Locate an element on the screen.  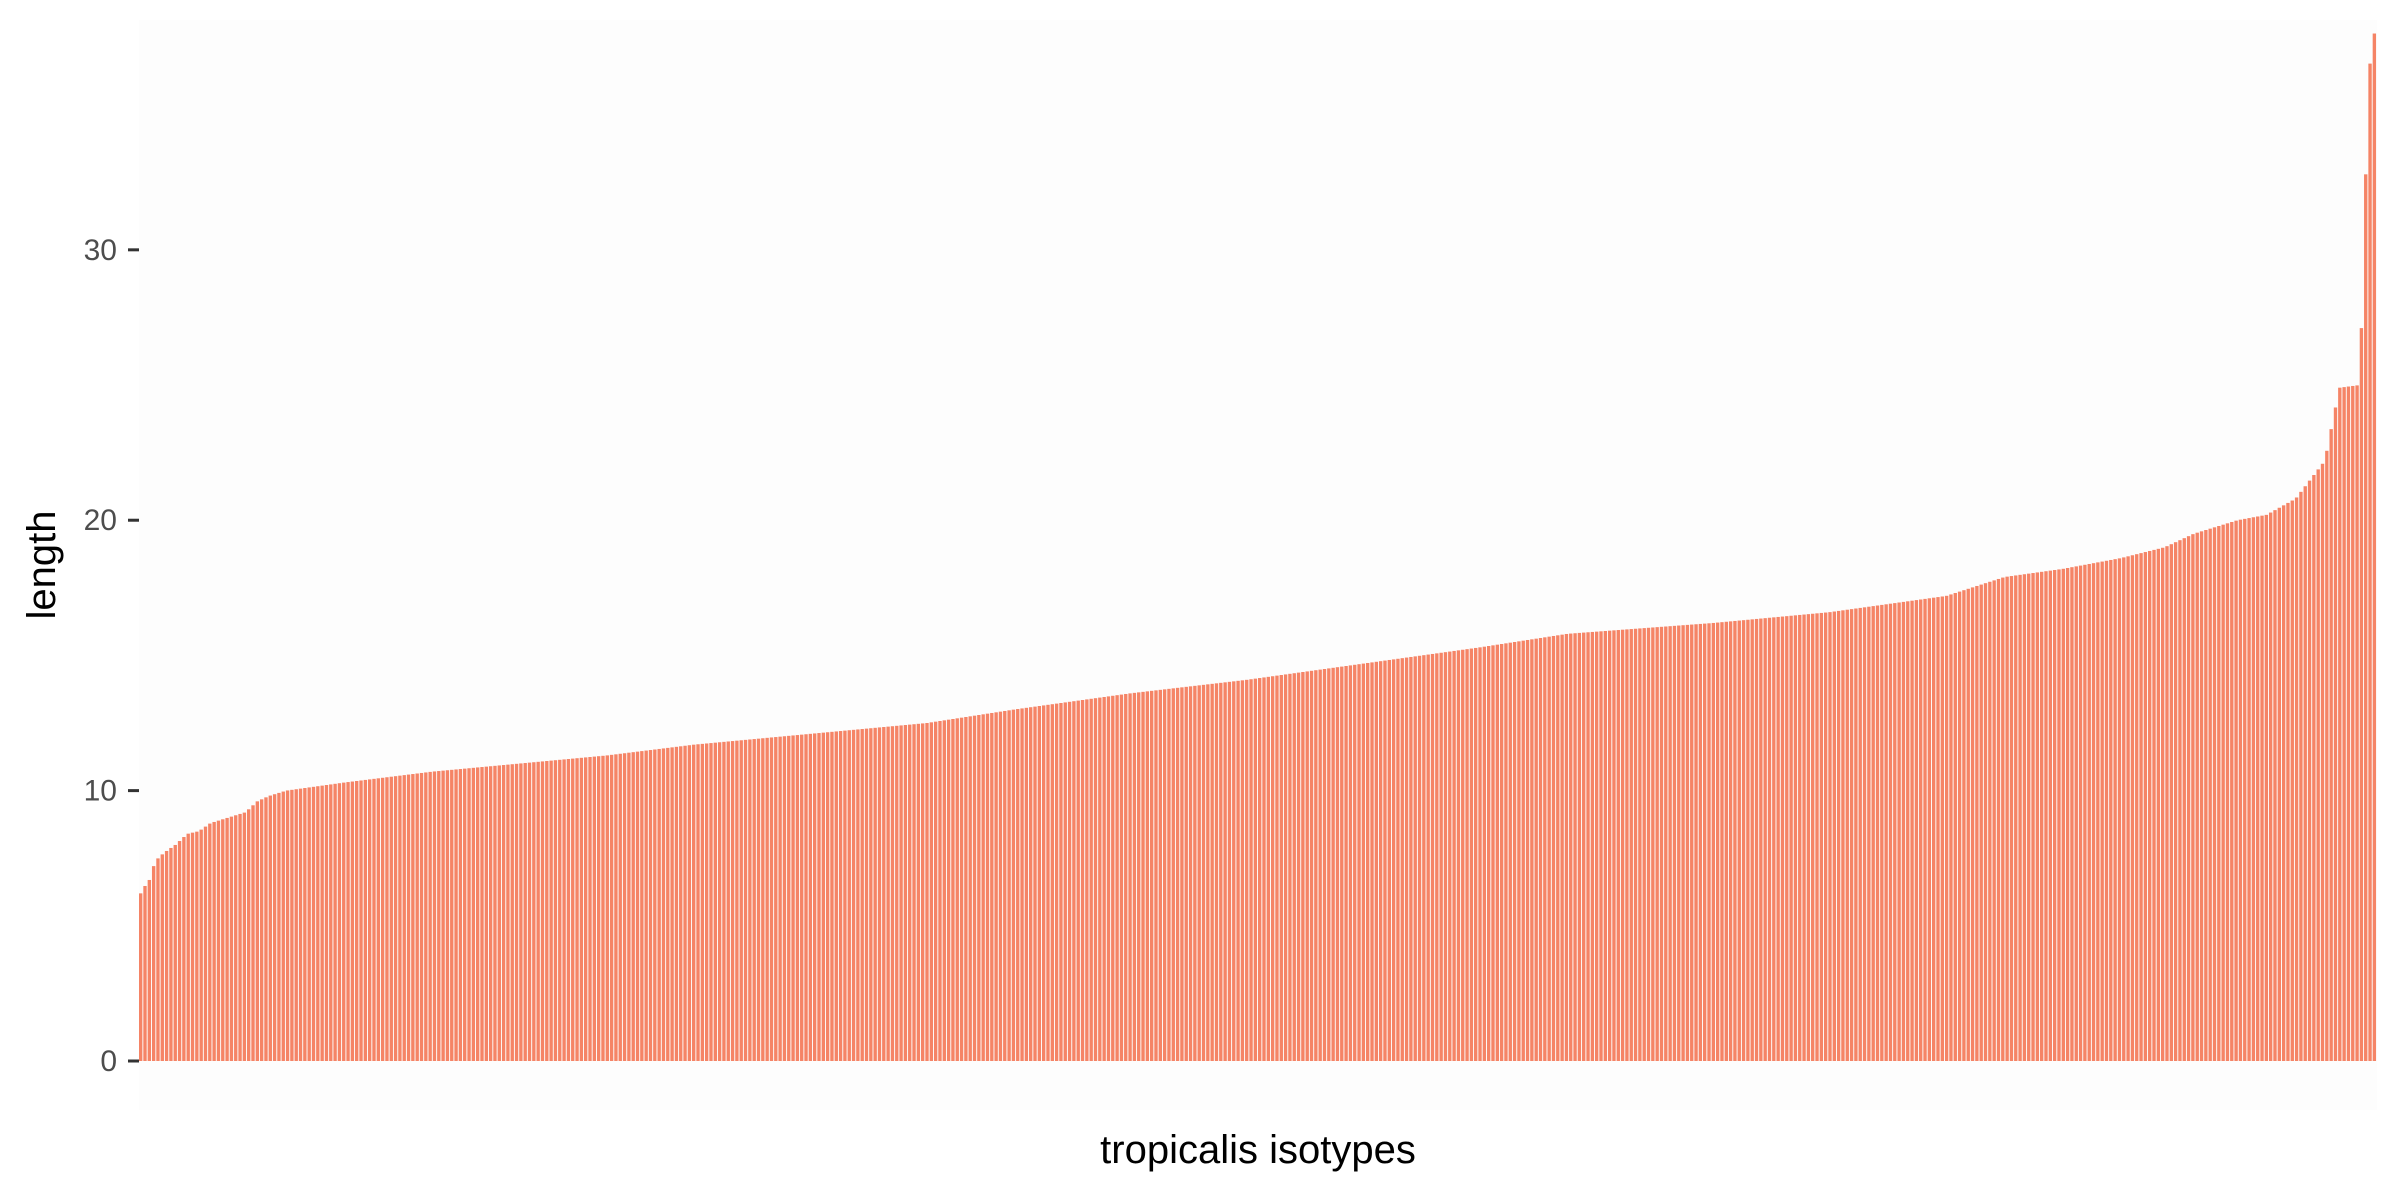
y-axis-title: length is located at coordinates (42, 565).